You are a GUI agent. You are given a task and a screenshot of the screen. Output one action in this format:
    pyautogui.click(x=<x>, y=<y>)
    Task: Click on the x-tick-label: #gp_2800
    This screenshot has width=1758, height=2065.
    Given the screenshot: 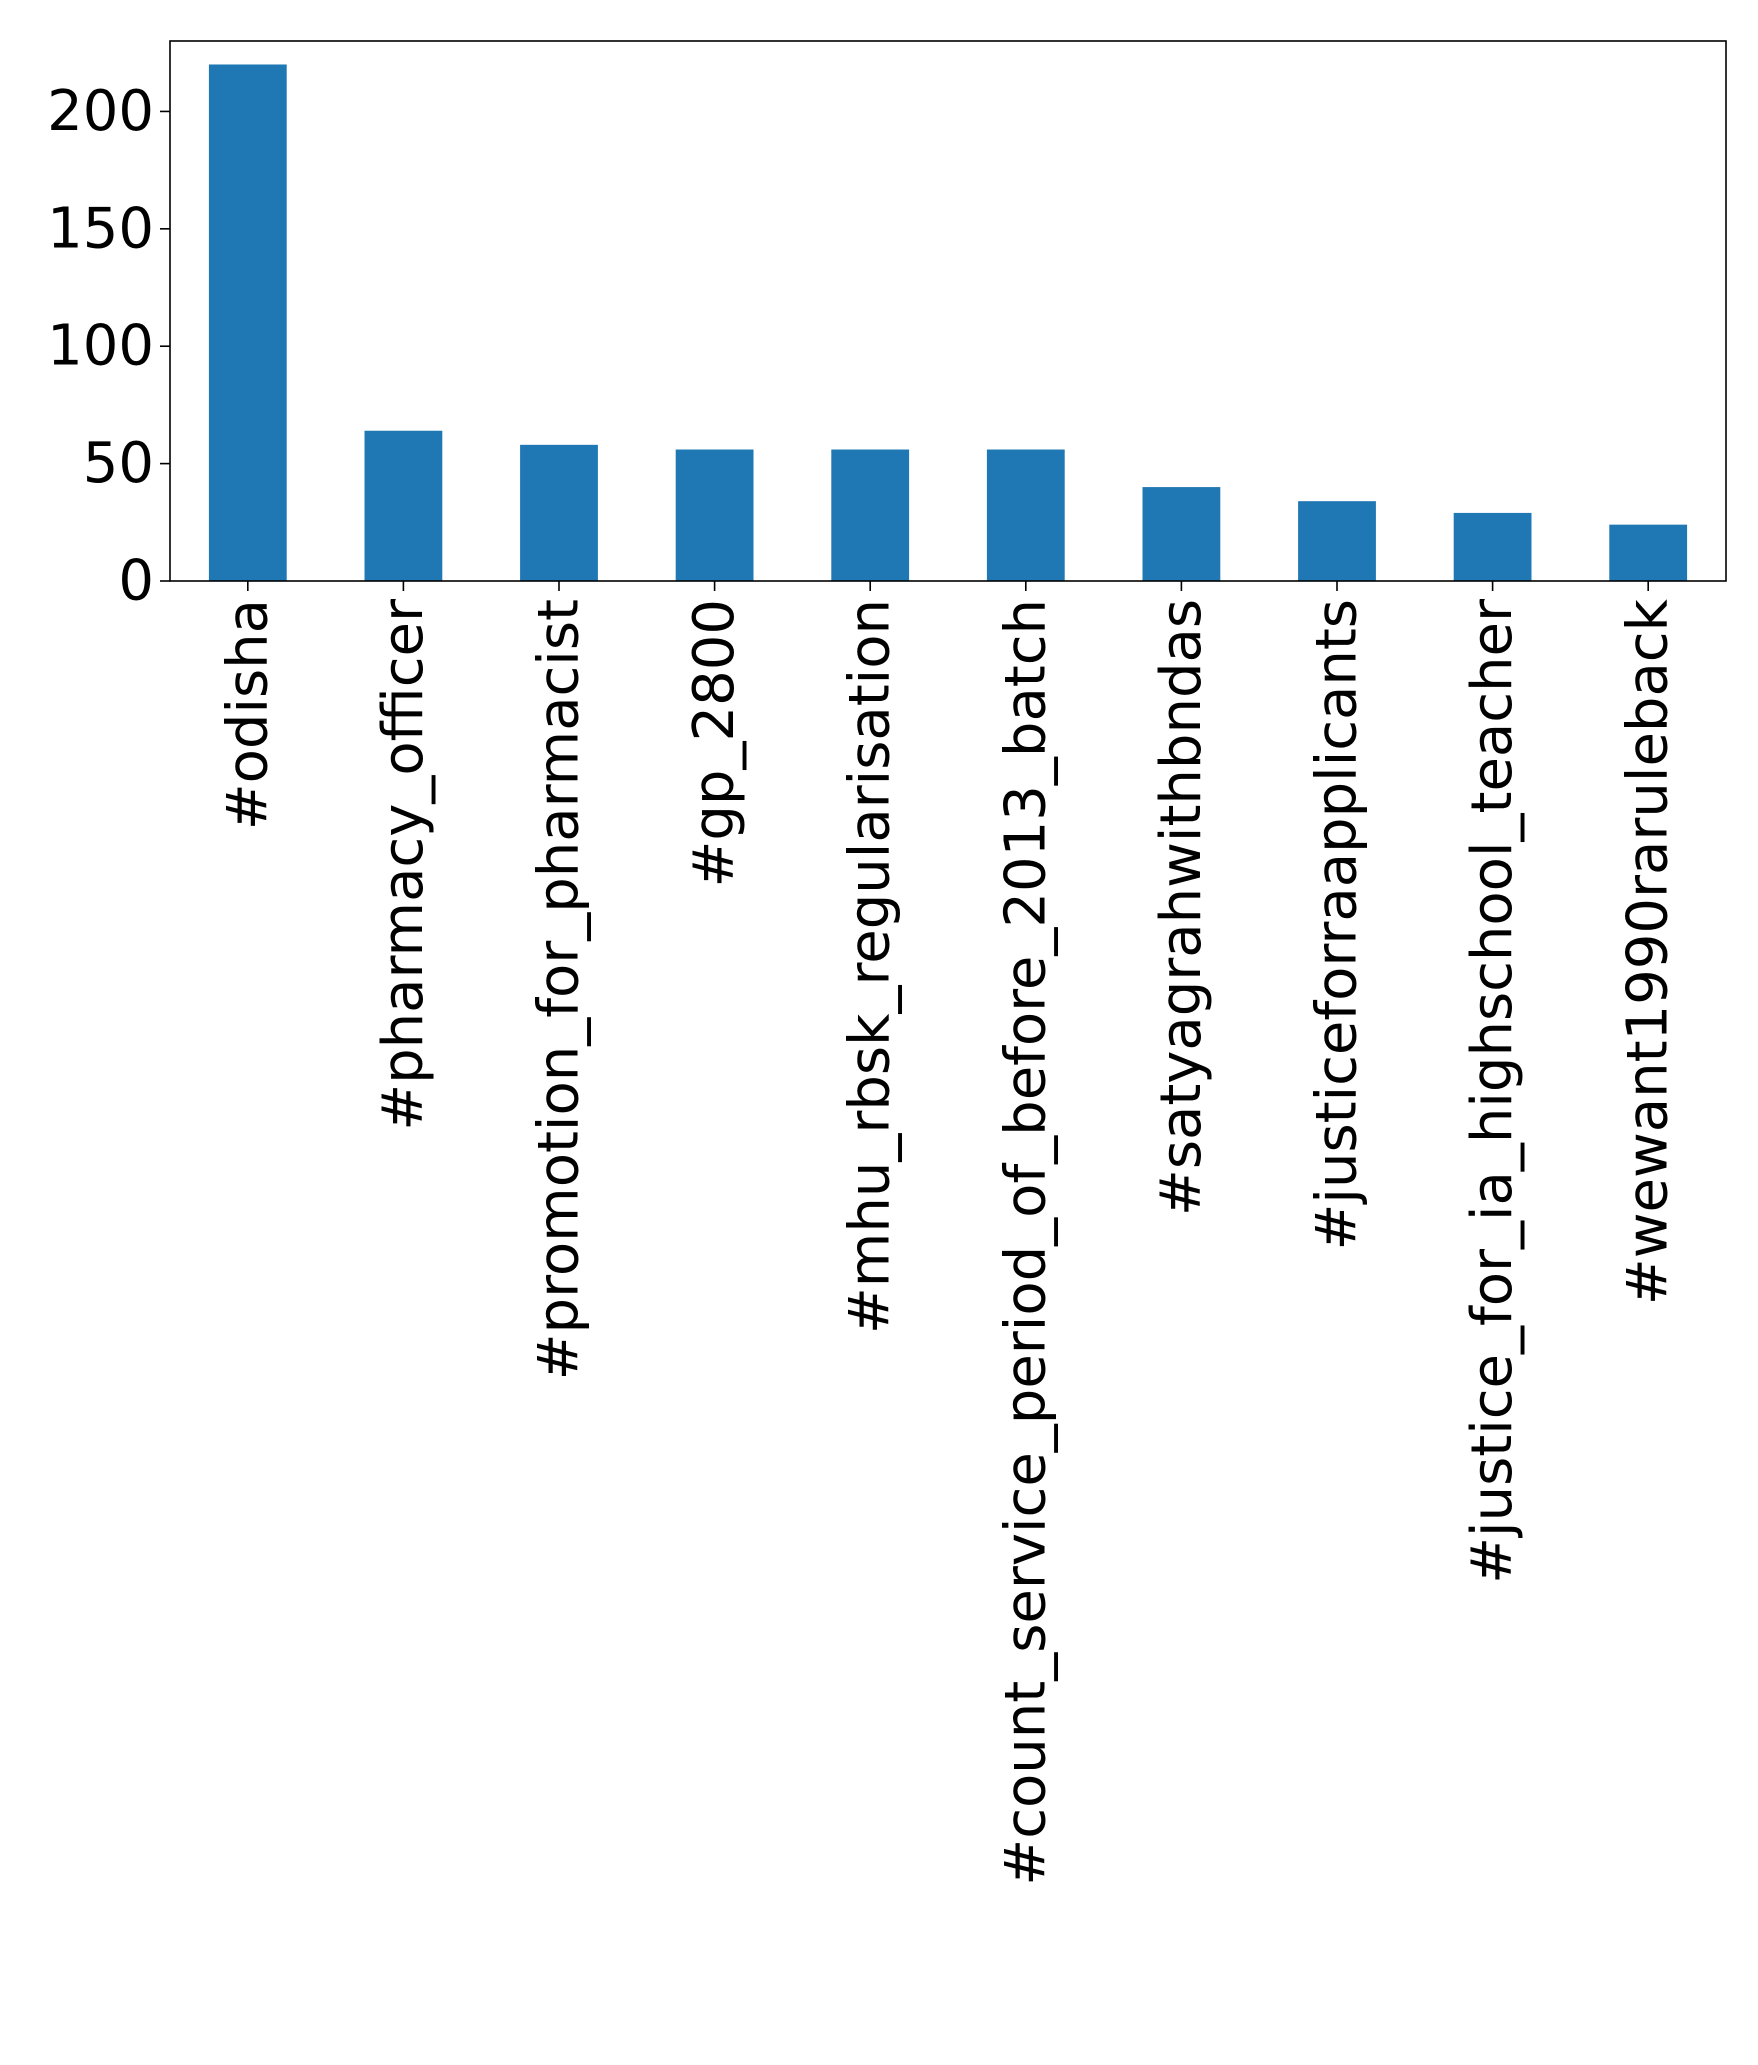 What is the action you would take?
    pyautogui.click(x=714, y=743)
    